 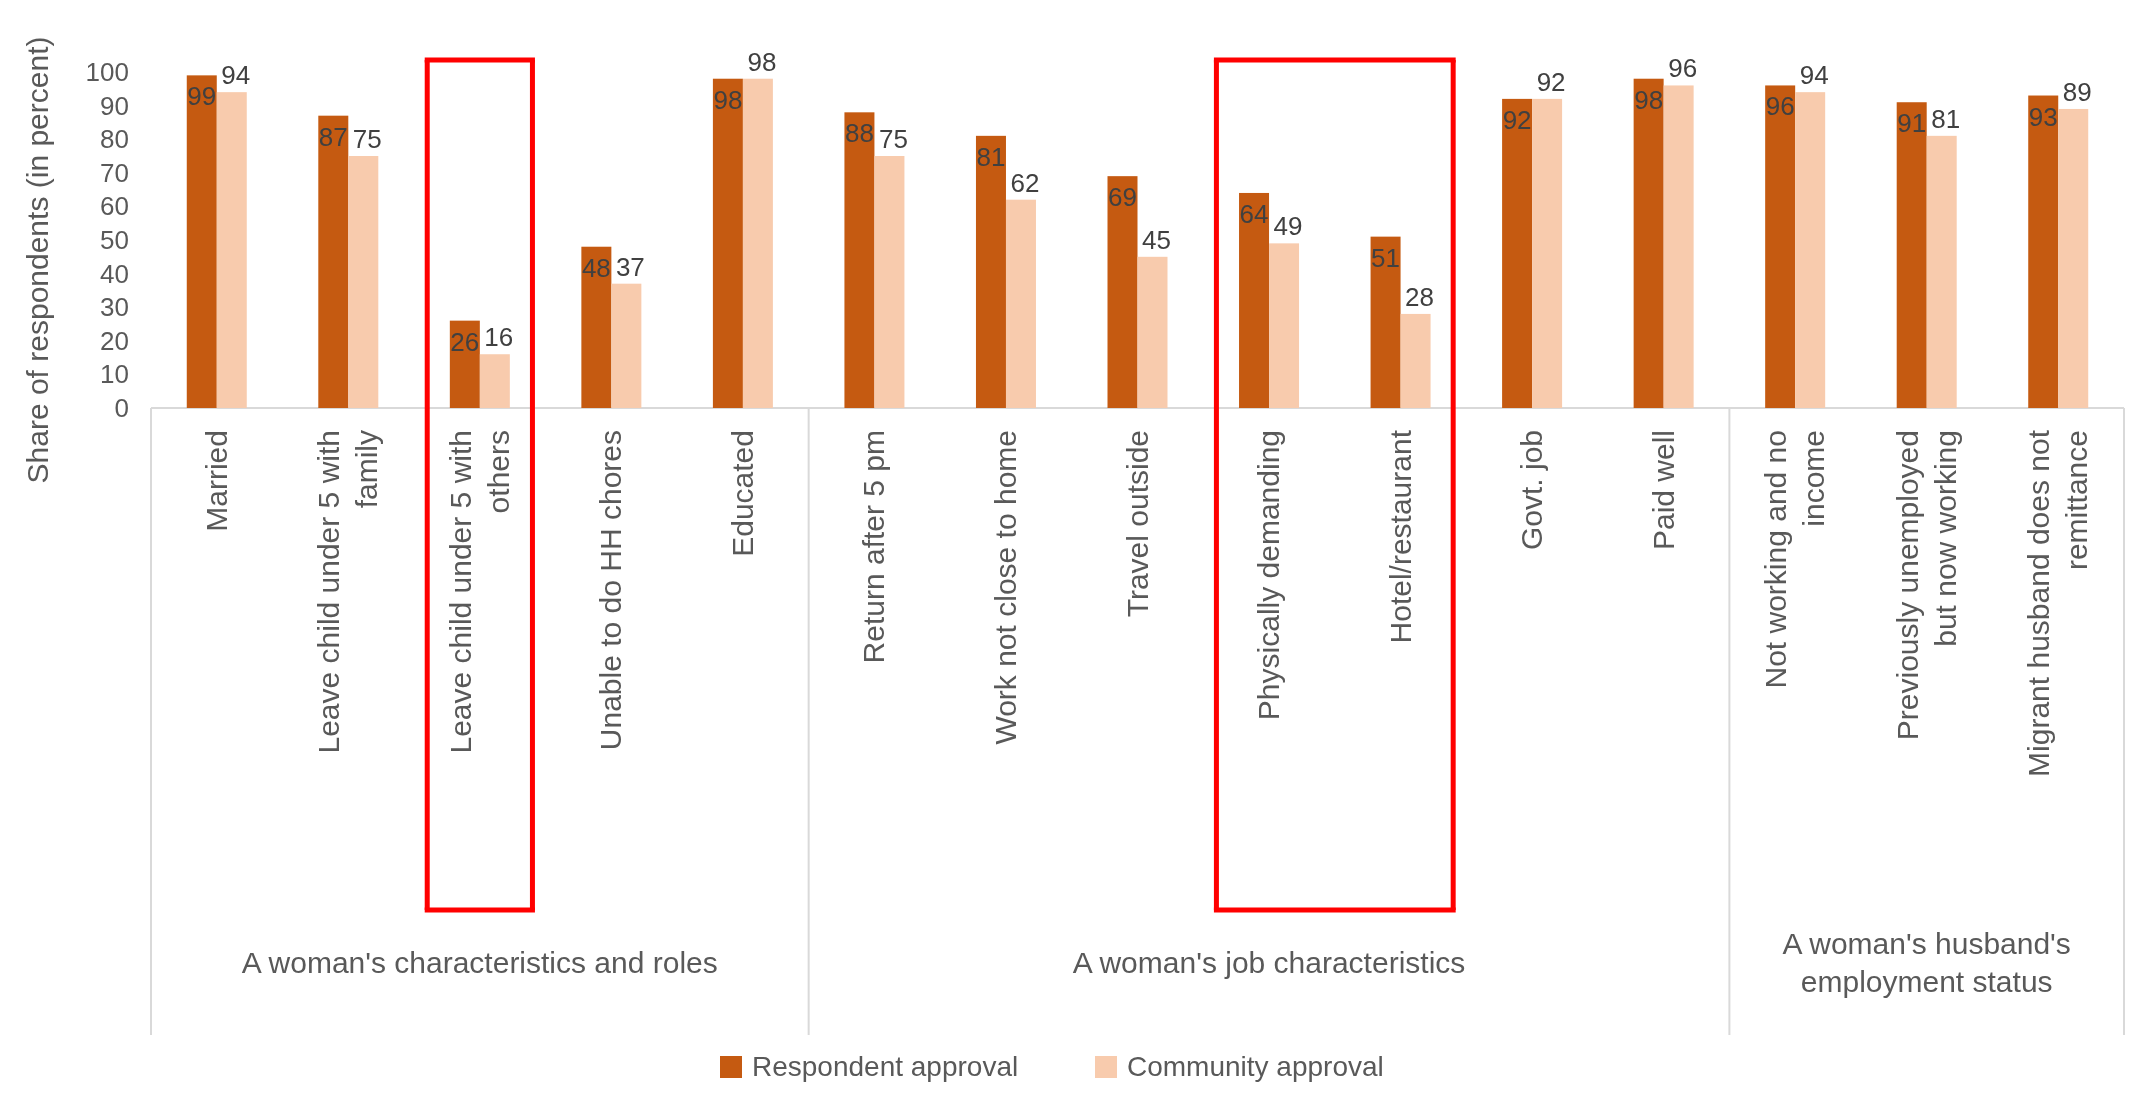 I want to click on text: A woman's job characteristics, so click(x=1269, y=962).